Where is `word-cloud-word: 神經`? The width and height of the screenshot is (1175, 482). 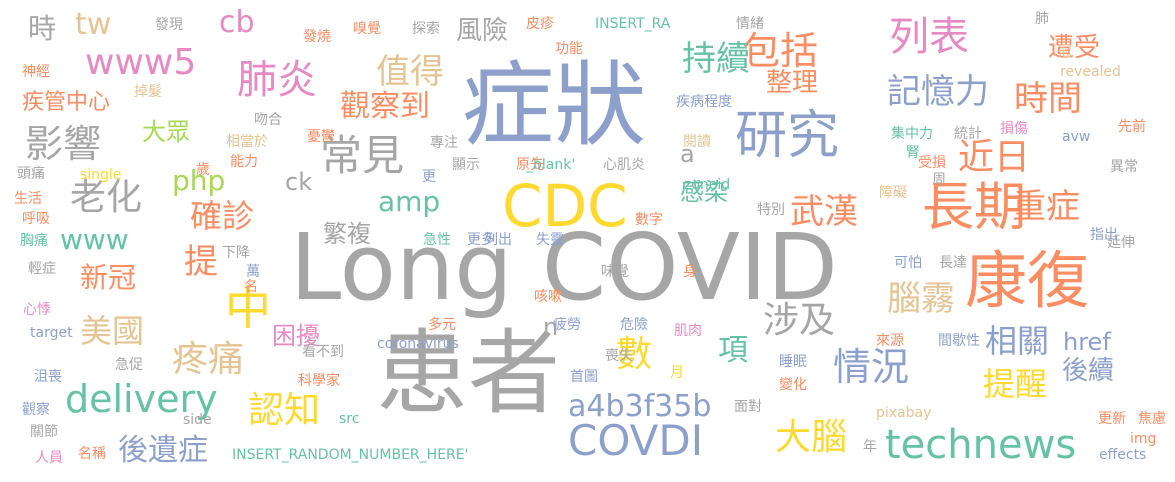 word-cloud-word: 神經 is located at coordinates (36, 72).